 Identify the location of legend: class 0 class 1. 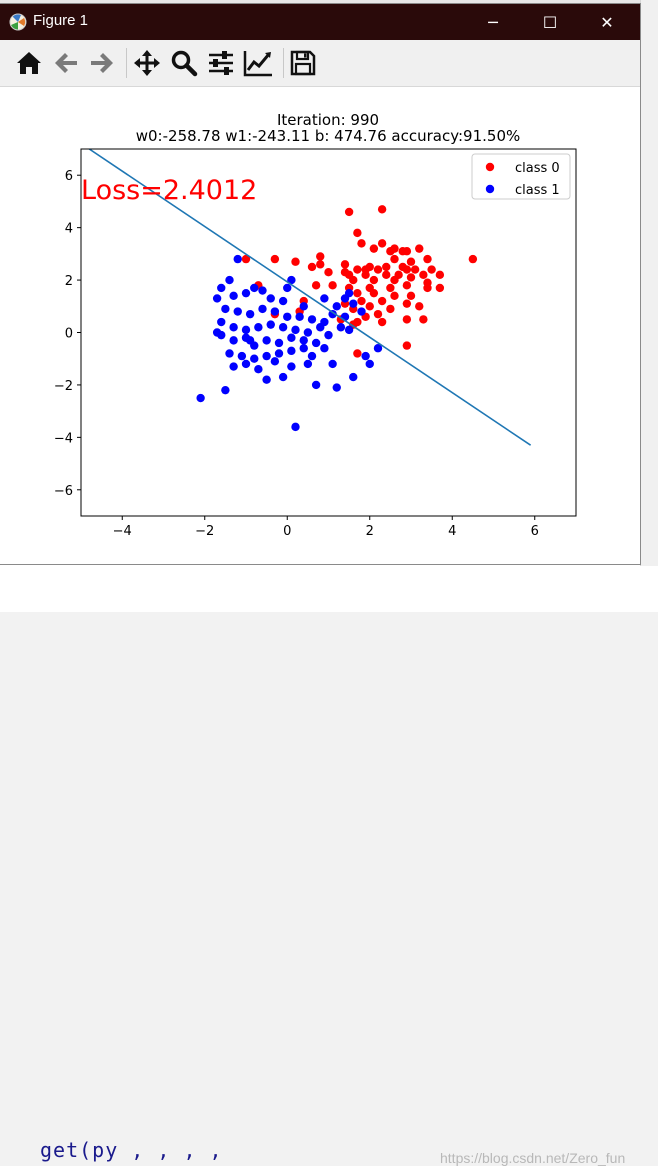
(521, 176).